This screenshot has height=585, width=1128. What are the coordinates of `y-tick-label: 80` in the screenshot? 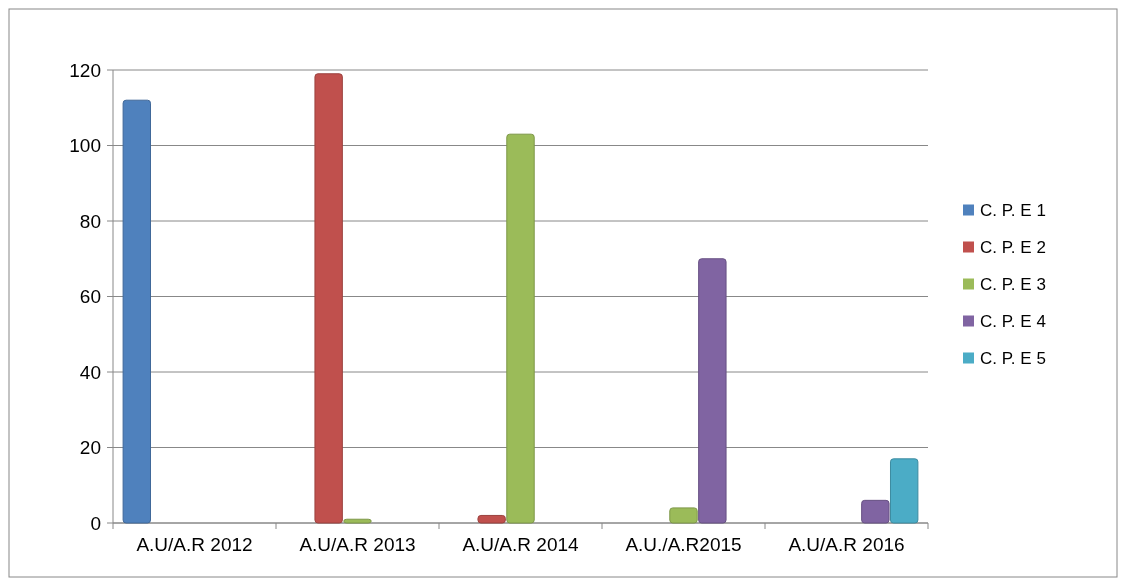 It's located at (90, 221).